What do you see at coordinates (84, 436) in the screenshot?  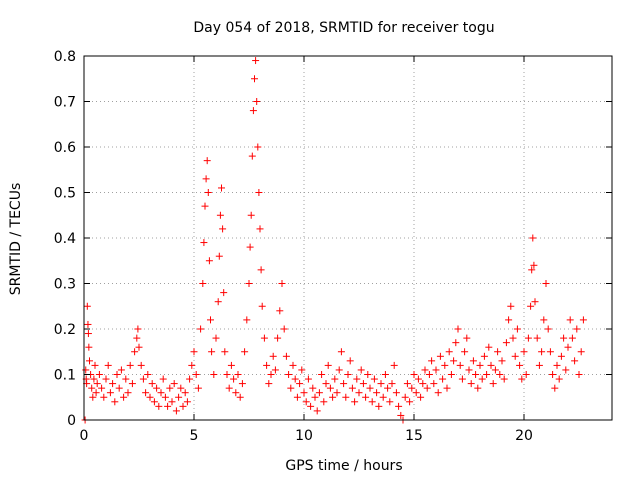 I see `x-tick-label: 0` at bounding box center [84, 436].